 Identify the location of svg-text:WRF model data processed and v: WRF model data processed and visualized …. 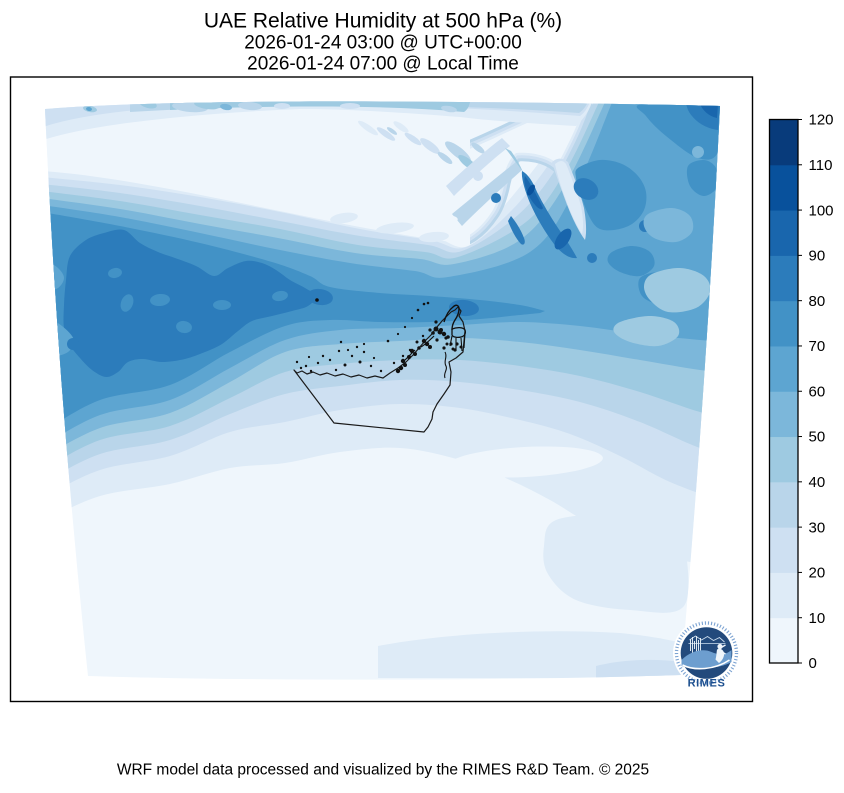
(383, 770).